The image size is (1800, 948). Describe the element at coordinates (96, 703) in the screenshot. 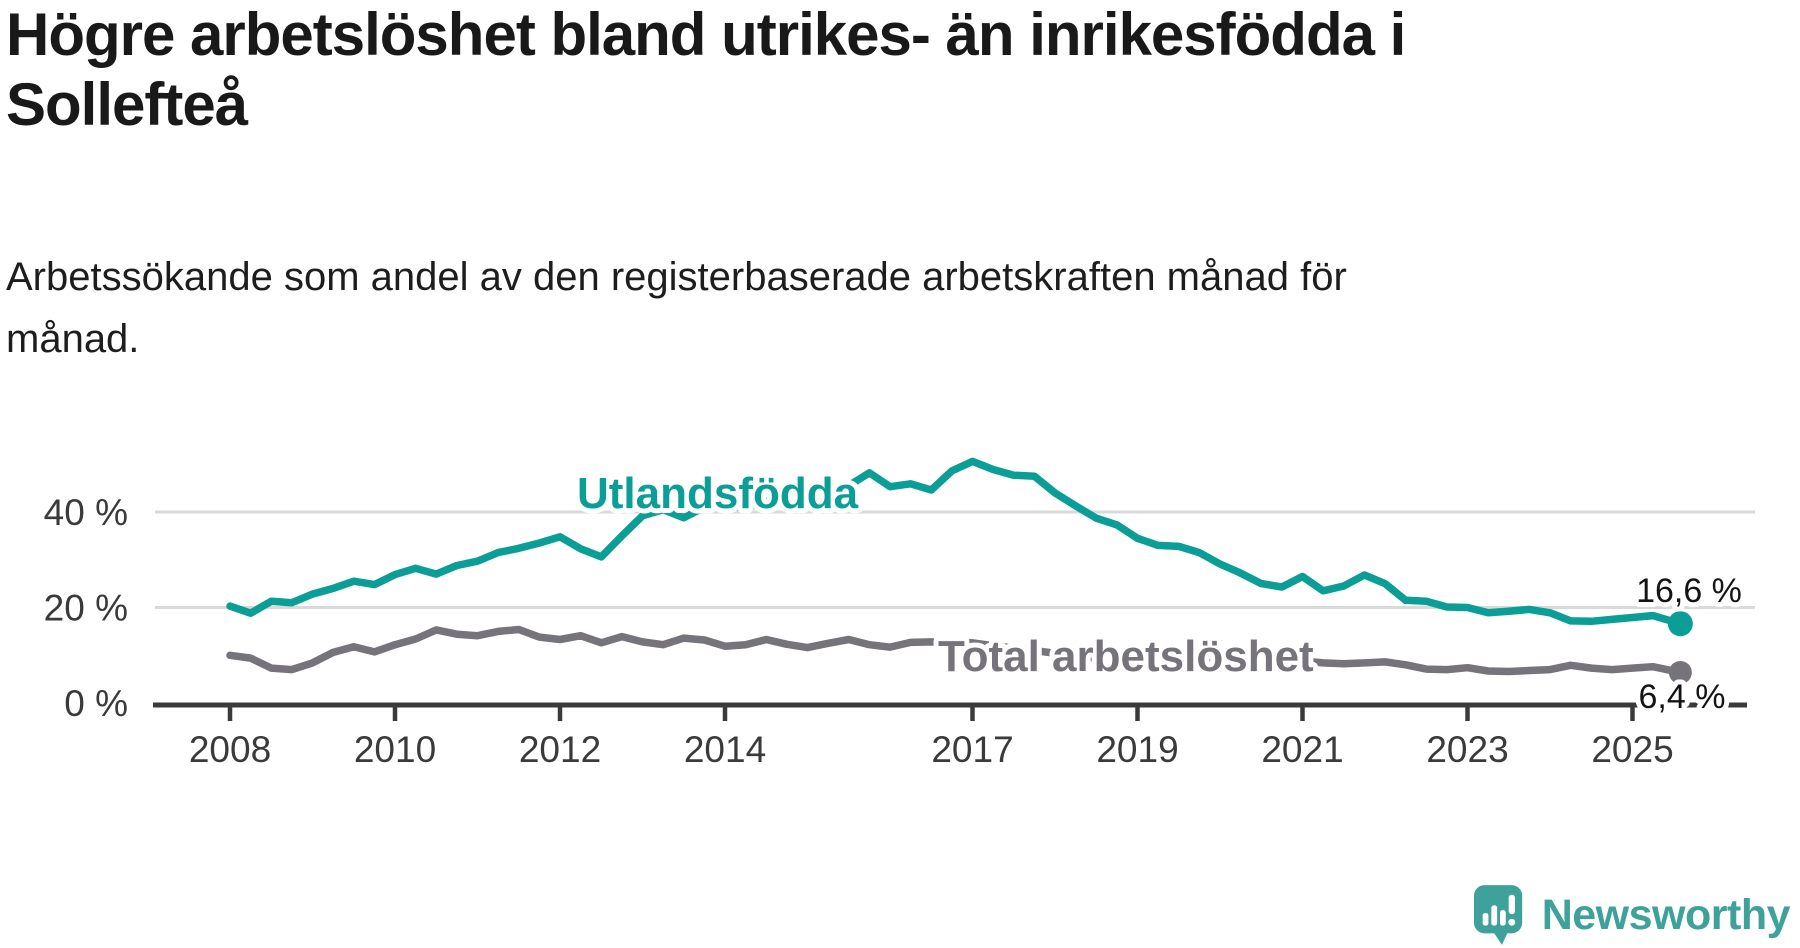

I see `y-axis-tick-label-0: 0 %` at that location.